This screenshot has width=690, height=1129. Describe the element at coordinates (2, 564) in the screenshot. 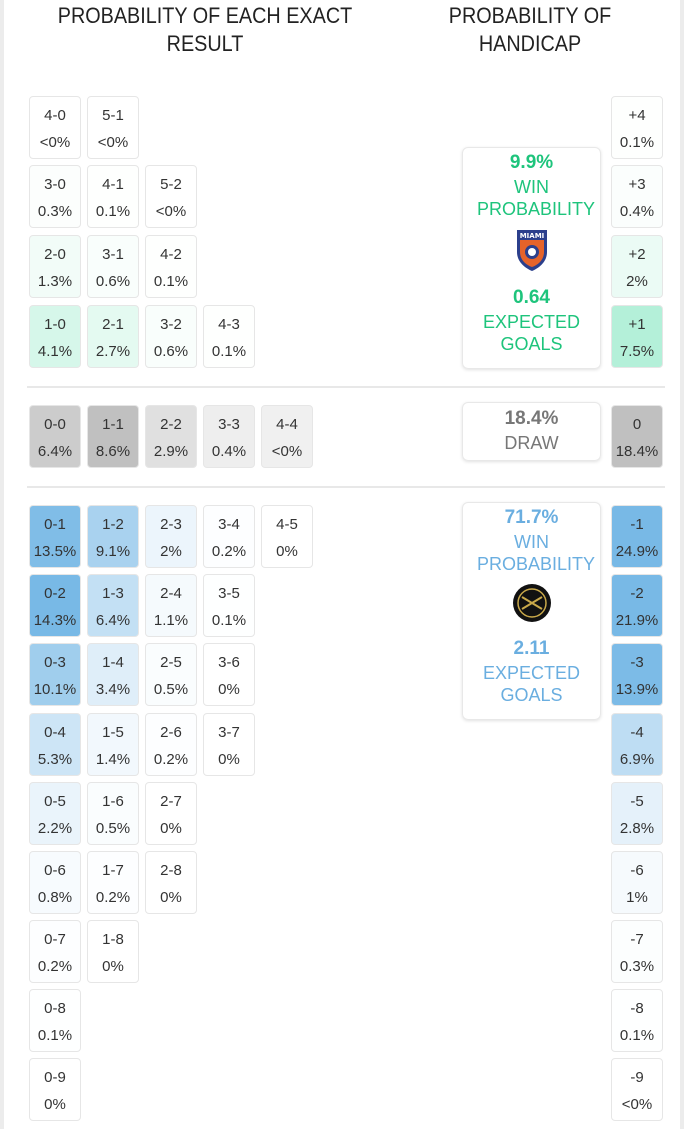

I see `left-border` at that location.